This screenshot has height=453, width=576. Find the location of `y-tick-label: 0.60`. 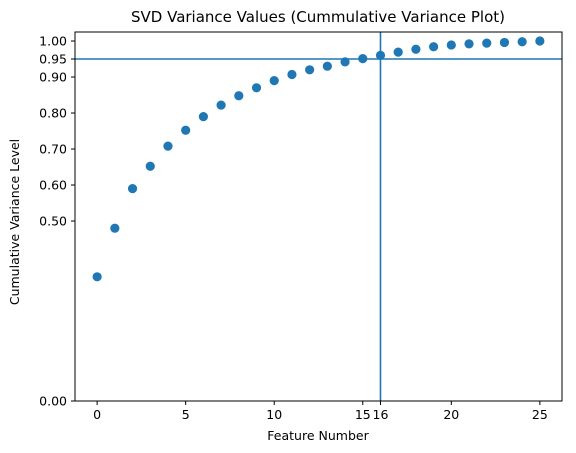

y-tick-label: 0.60 is located at coordinates (53, 185).